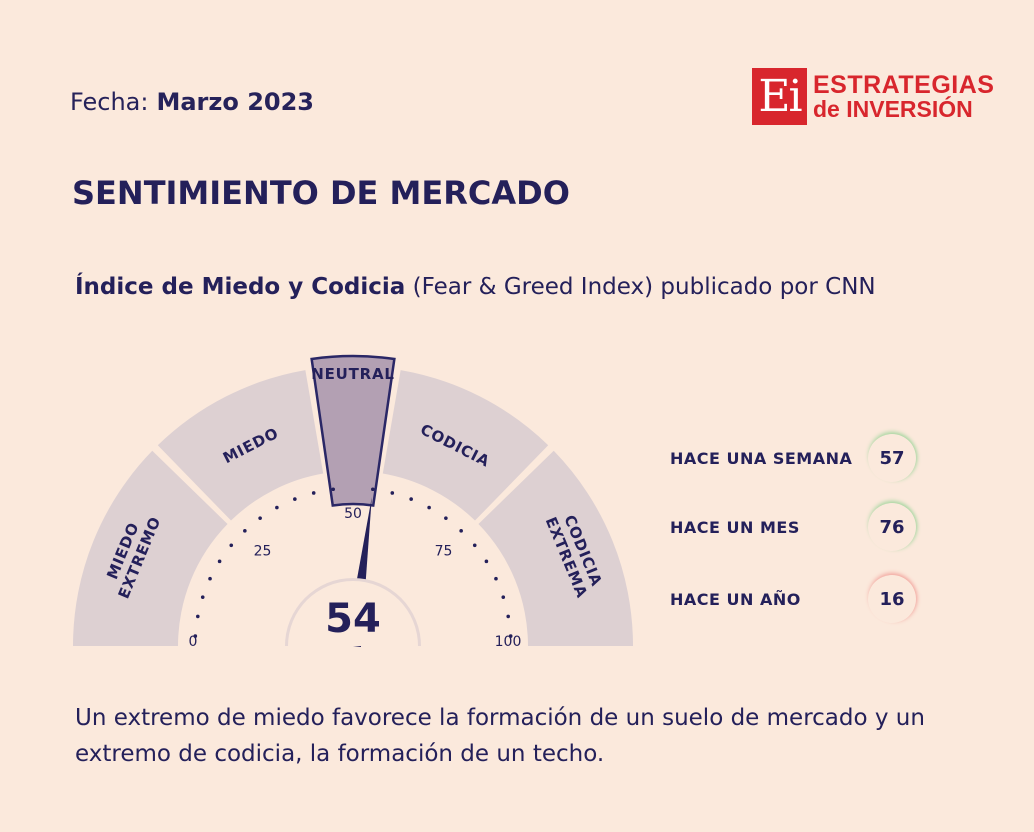 The height and width of the screenshot is (832, 1034). I want to click on history-row: HACE UN MES 76, so click(805, 527).